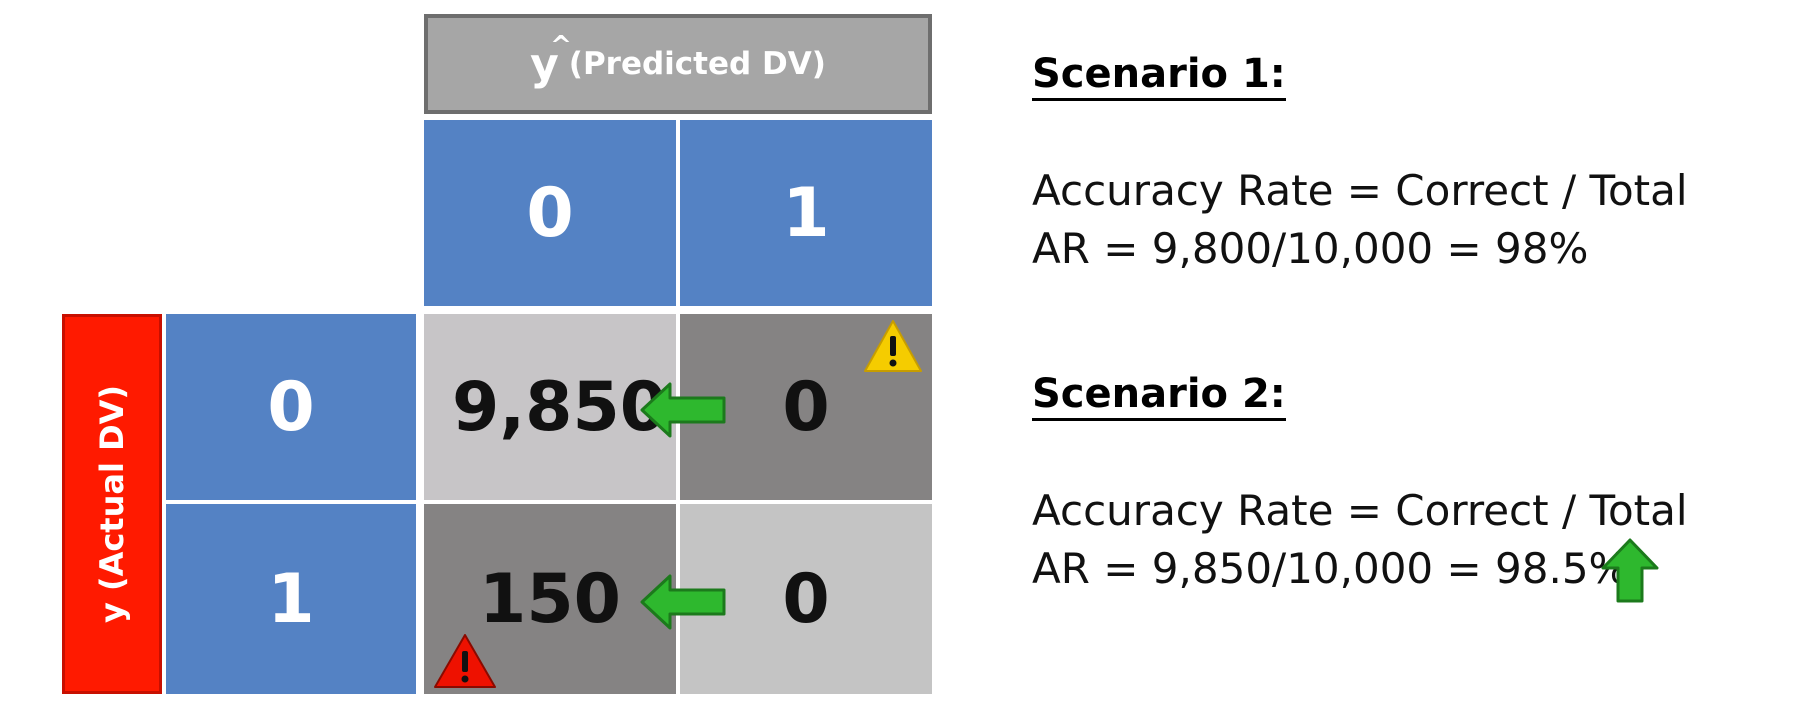  What do you see at coordinates (1310, 248) in the screenshot?
I see `scenario-1-result: AR = 9,800/10,000 = 98%` at bounding box center [1310, 248].